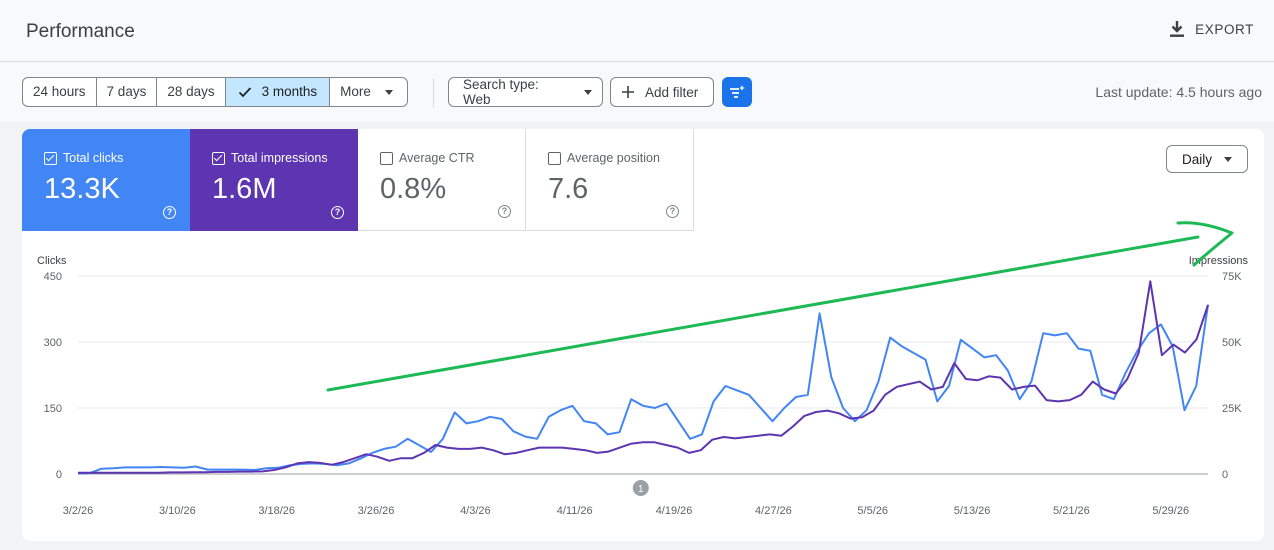 The image size is (1274, 550). Describe the element at coordinates (53, 409) in the screenshot. I see `y-tick-label-left: 150` at that location.